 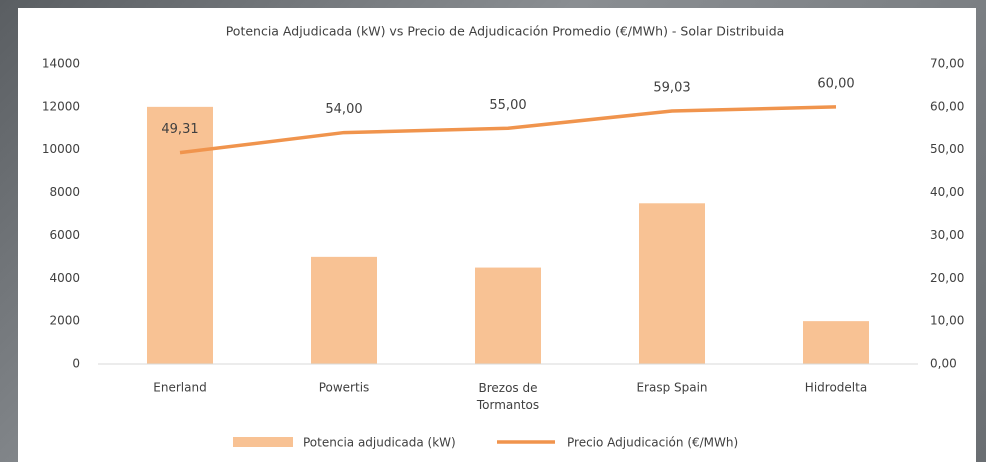 I want to click on y-tick-label: 6000, so click(x=64, y=235).